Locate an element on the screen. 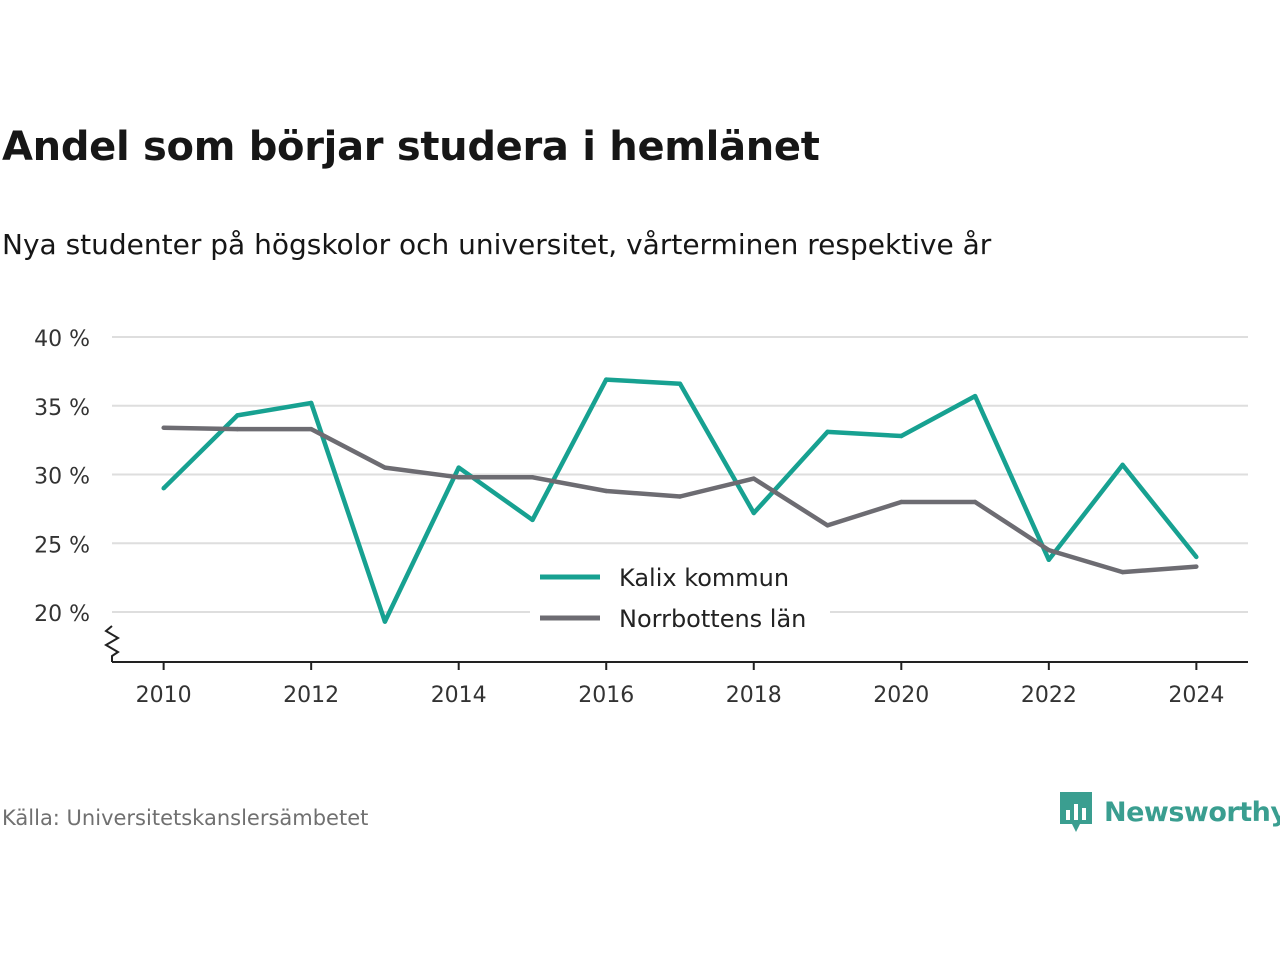 This screenshot has width=1280, height=960. y-tick-label: 30 % is located at coordinates (62, 477).